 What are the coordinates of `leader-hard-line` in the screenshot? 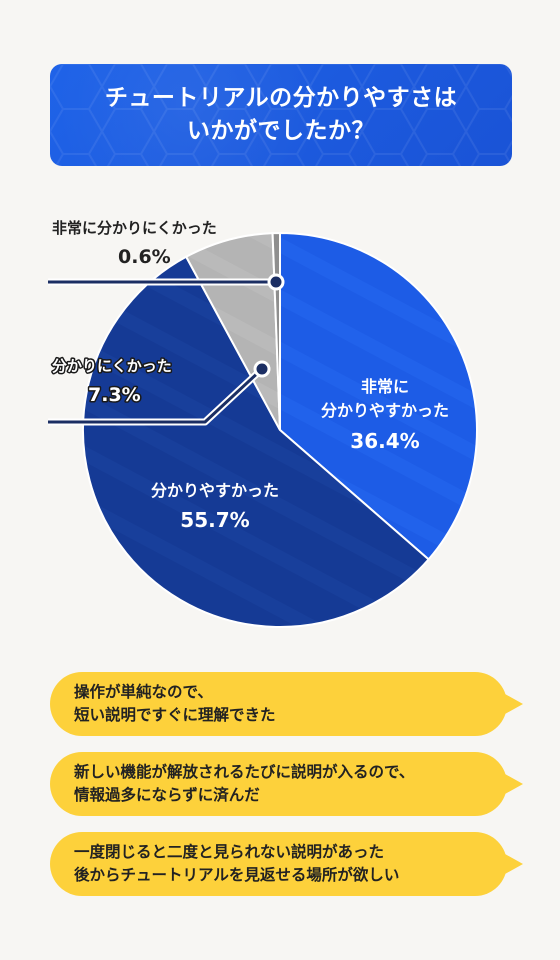 It's located at (156, 395).